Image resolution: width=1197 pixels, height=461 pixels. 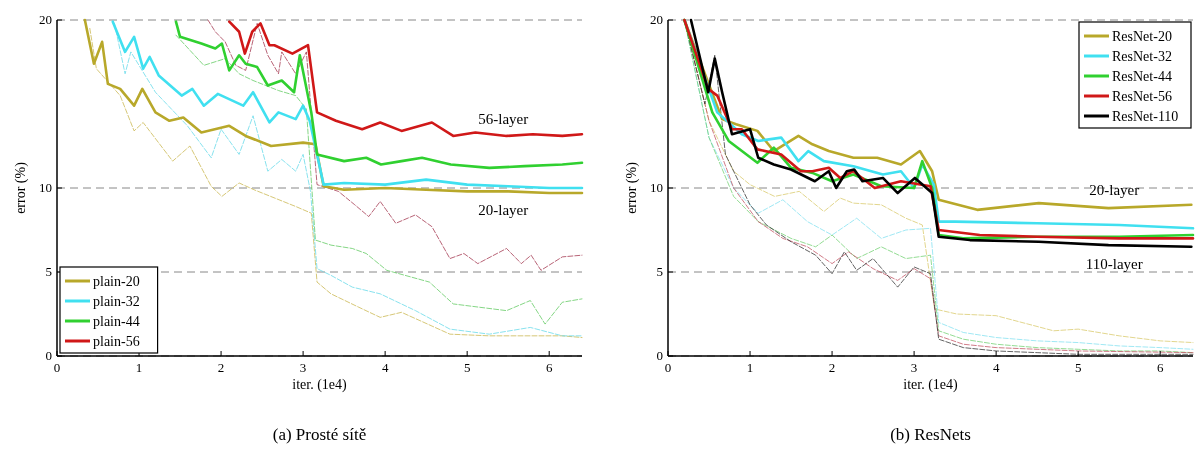 I want to click on legend-label: ResNet-20, so click(x=1142, y=36).